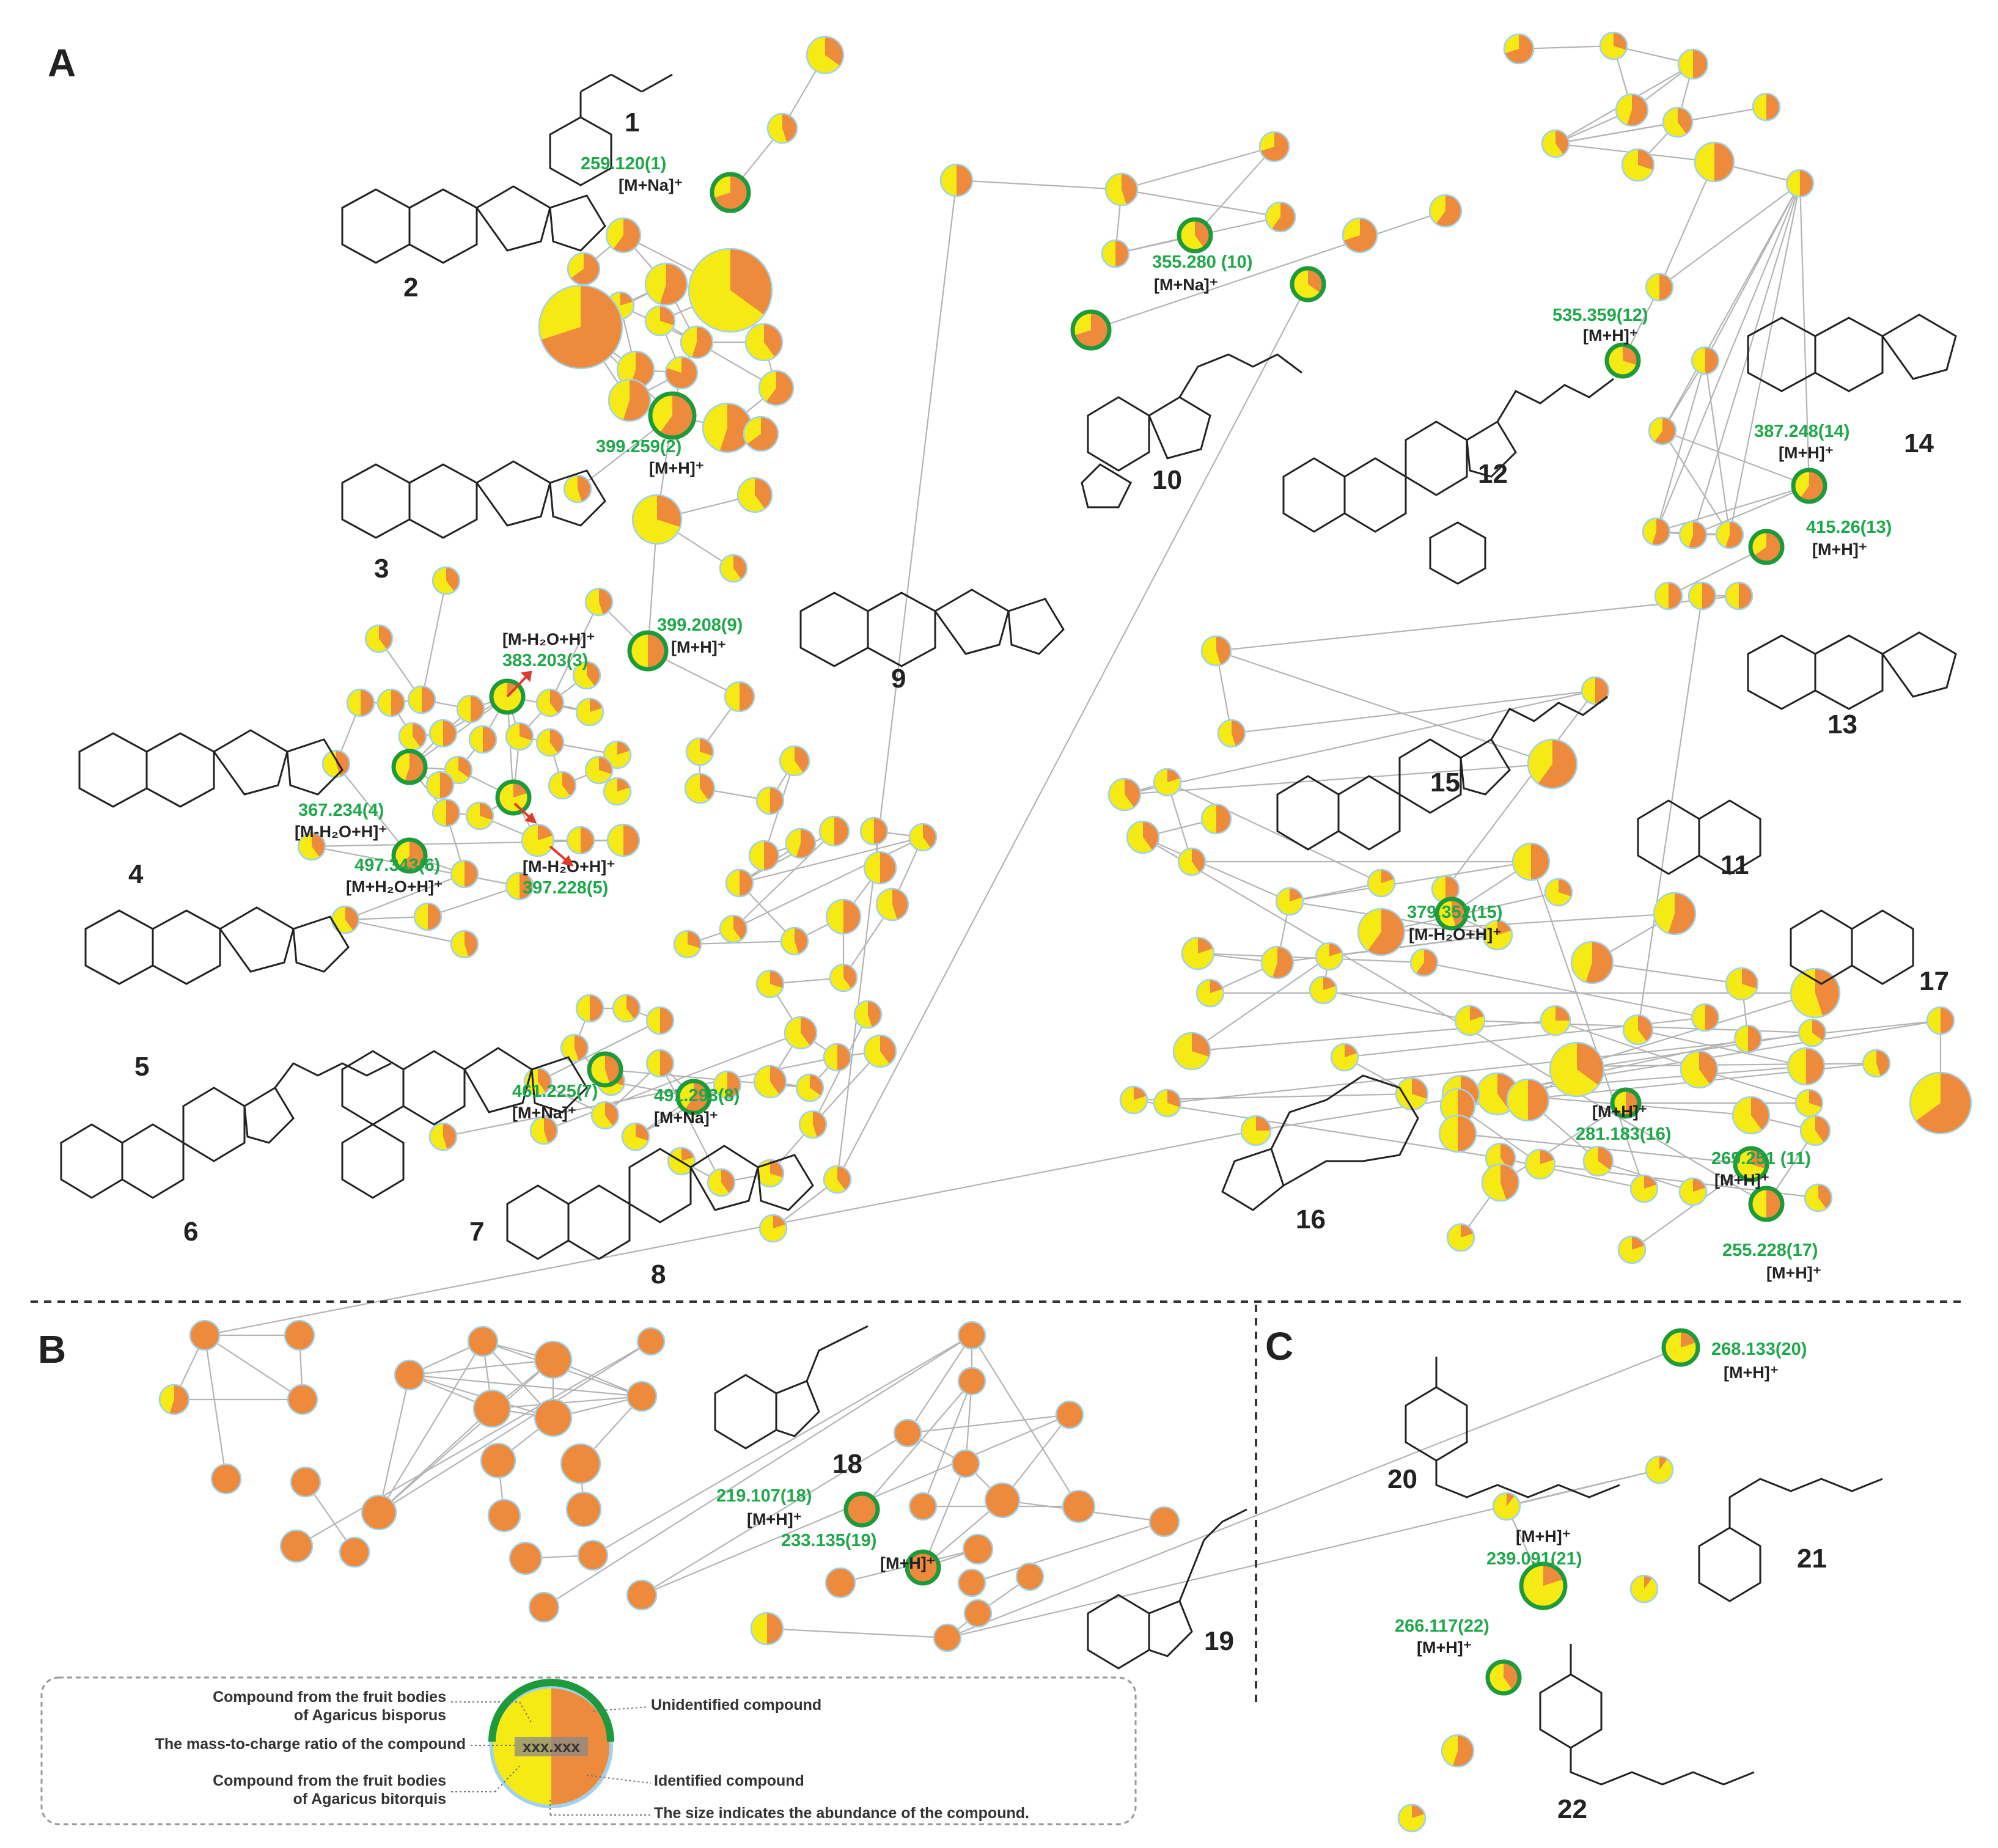 This screenshot has width=1998, height=1848. I want to click on node-ring-identified, so click(1543, 1586).